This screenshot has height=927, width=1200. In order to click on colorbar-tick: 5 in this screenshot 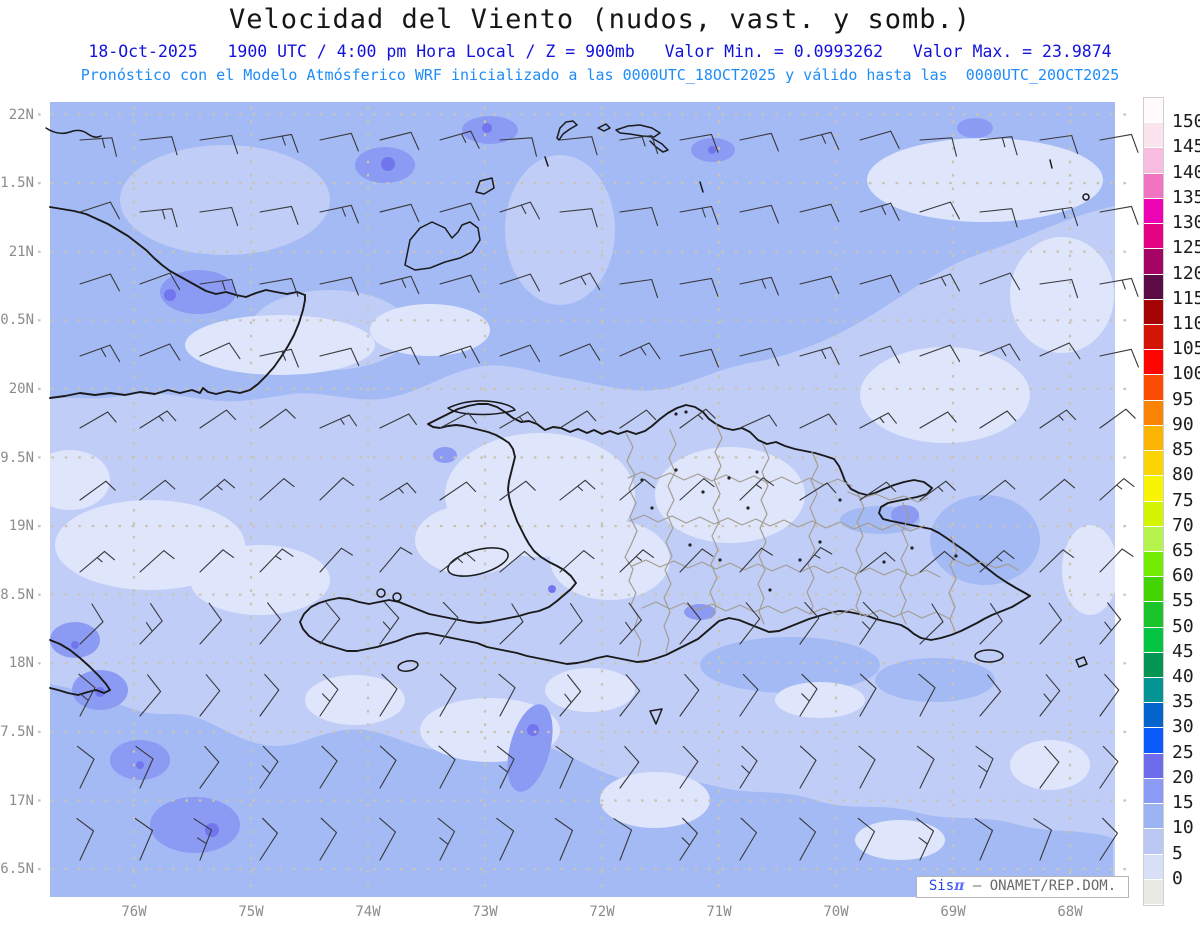, I will do `click(1177, 853)`.